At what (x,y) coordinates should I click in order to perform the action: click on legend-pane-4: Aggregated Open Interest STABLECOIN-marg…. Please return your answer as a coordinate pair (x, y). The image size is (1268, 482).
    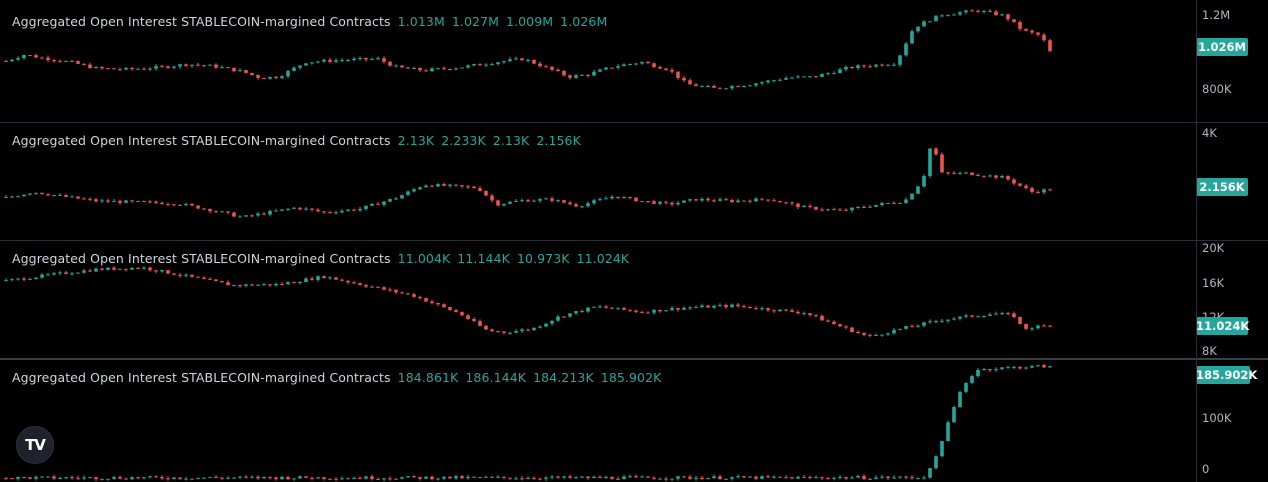
    Looking at the image, I should click on (336, 377).